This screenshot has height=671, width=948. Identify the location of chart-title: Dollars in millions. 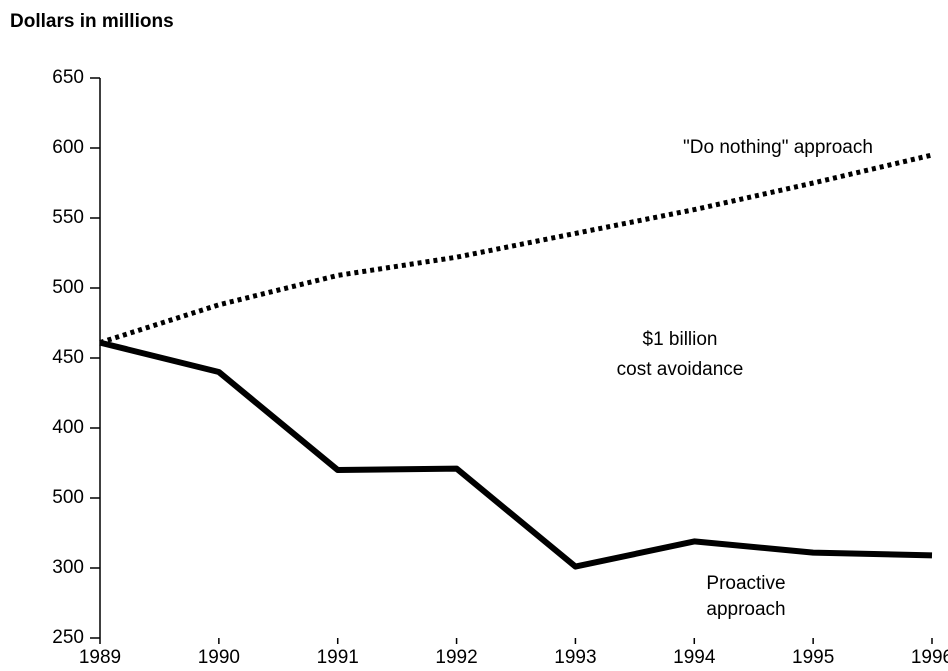
(92, 21).